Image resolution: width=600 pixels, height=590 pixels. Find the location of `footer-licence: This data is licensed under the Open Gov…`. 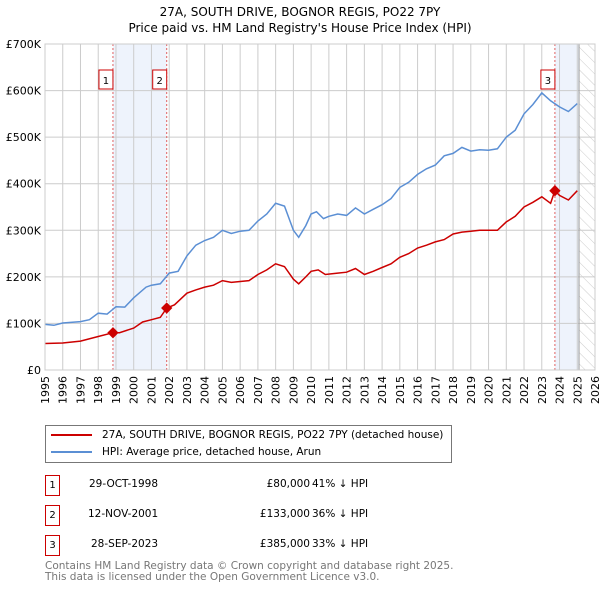

footer-licence: This data is licensed under the Open Gov… is located at coordinates (212, 577).